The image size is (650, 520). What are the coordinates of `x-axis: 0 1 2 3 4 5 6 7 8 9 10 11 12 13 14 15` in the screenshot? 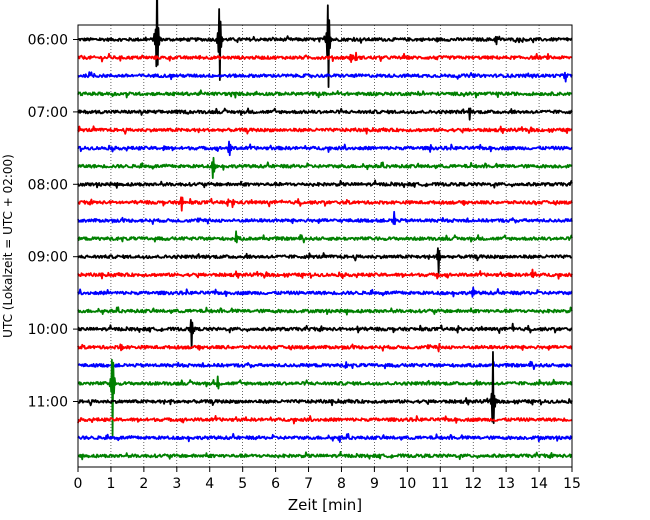 It's located at (327, 479).